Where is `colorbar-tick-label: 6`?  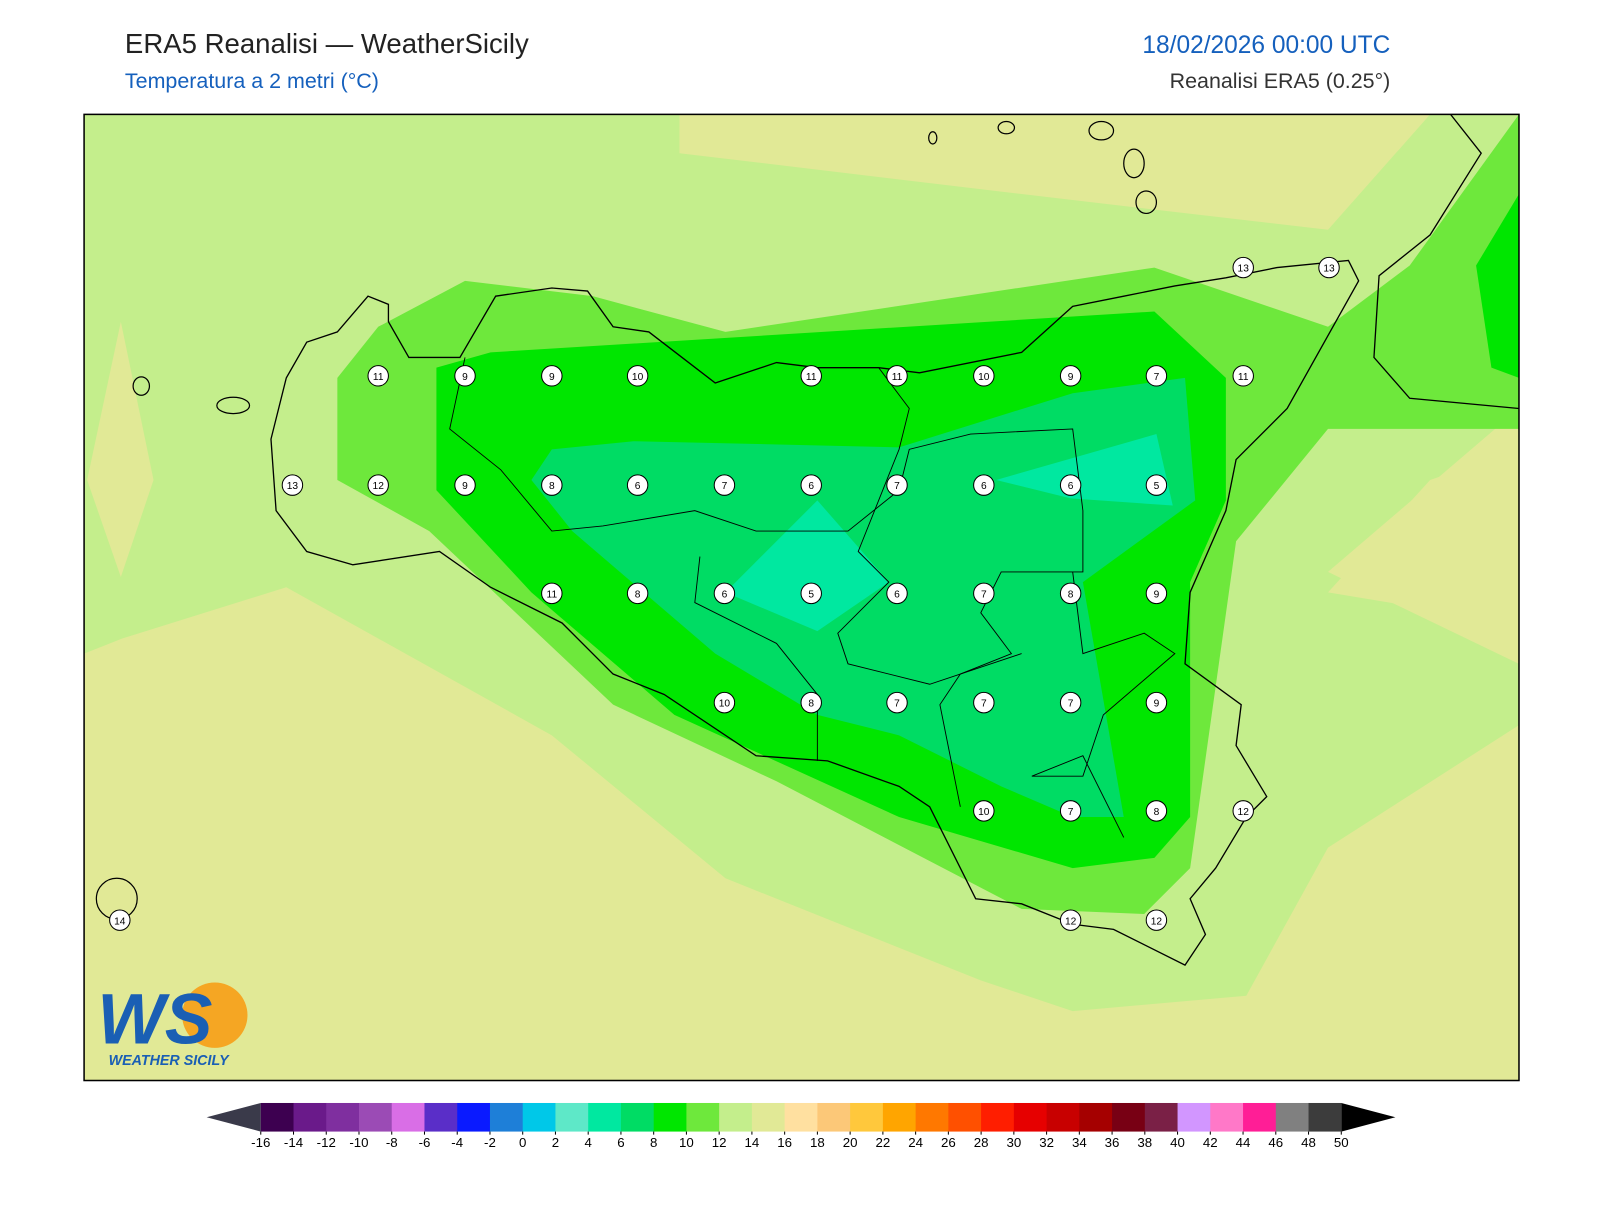 colorbar-tick-label: 6 is located at coordinates (620, 1142).